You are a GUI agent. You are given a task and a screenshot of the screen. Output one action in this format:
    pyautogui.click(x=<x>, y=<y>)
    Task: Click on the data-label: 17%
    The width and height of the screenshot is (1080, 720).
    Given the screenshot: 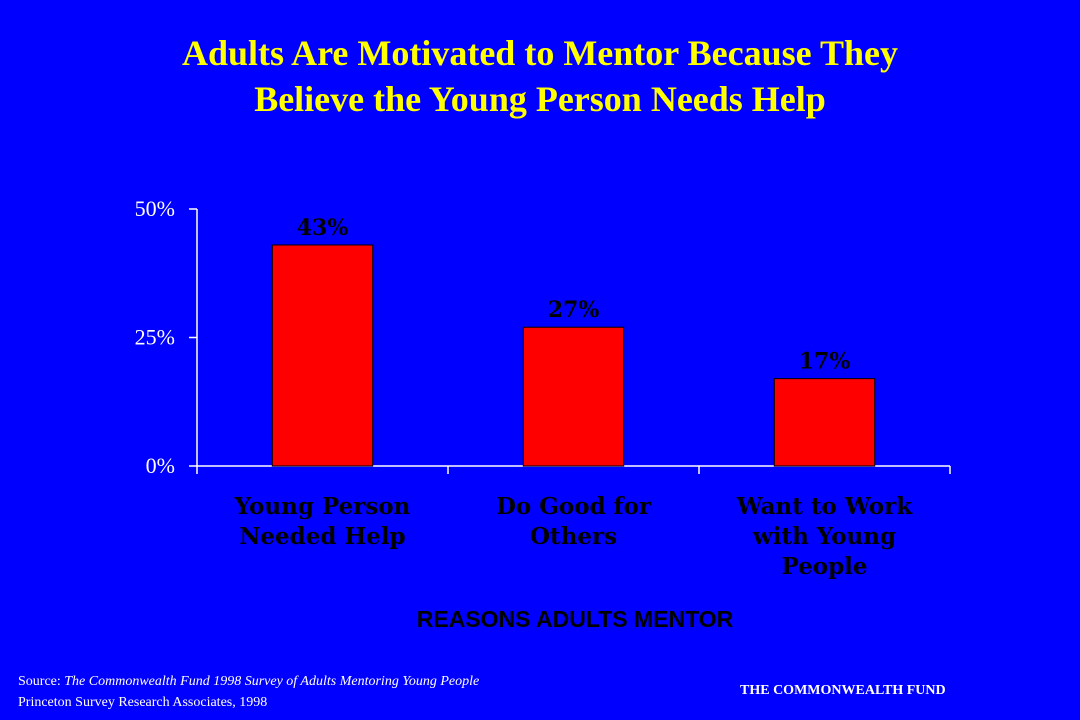 What is the action you would take?
    pyautogui.click(x=825, y=362)
    